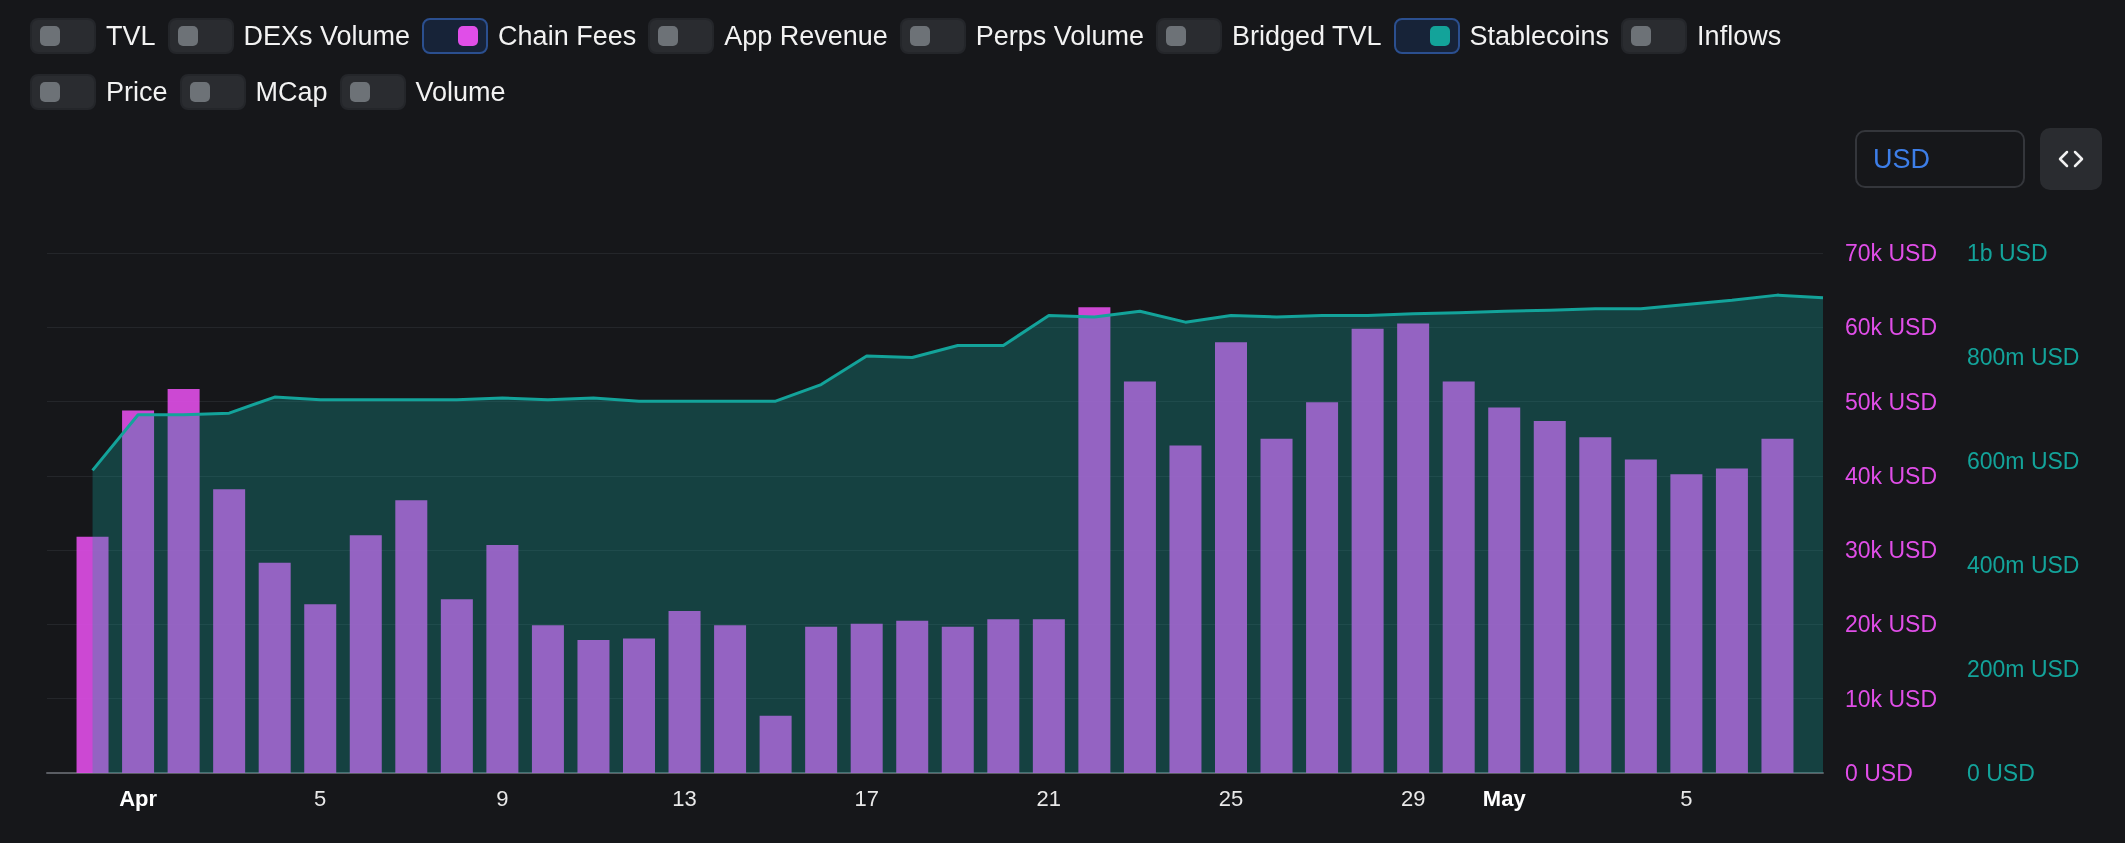  Describe the element at coordinates (131, 36) in the screenshot. I see `text: TVL` at that location.